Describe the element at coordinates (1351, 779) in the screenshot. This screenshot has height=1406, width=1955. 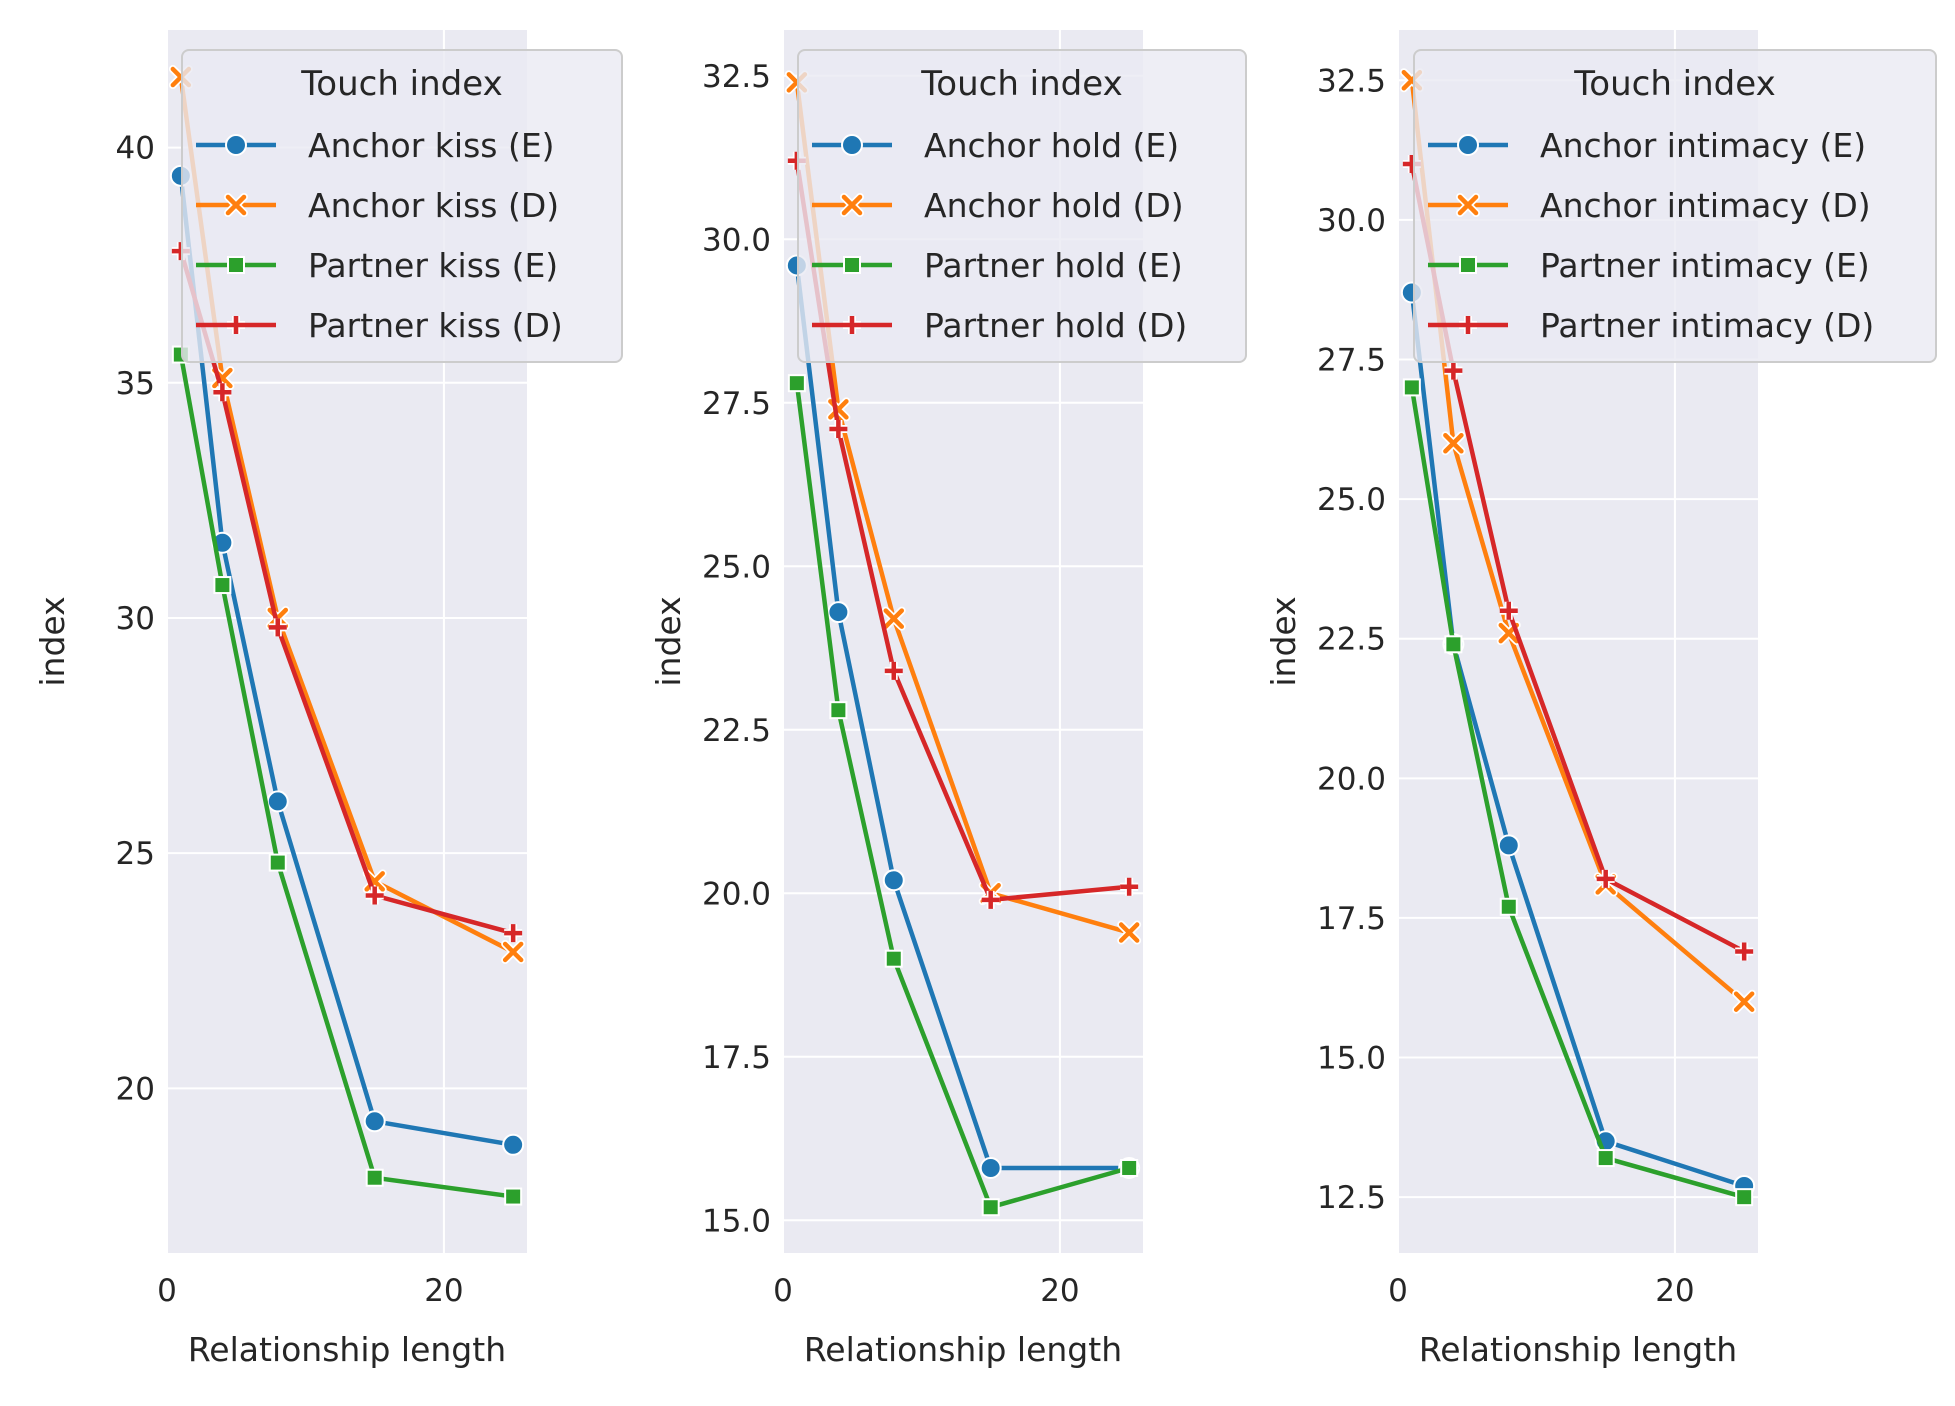
I see `y-tick-label: 20.0` at that location.